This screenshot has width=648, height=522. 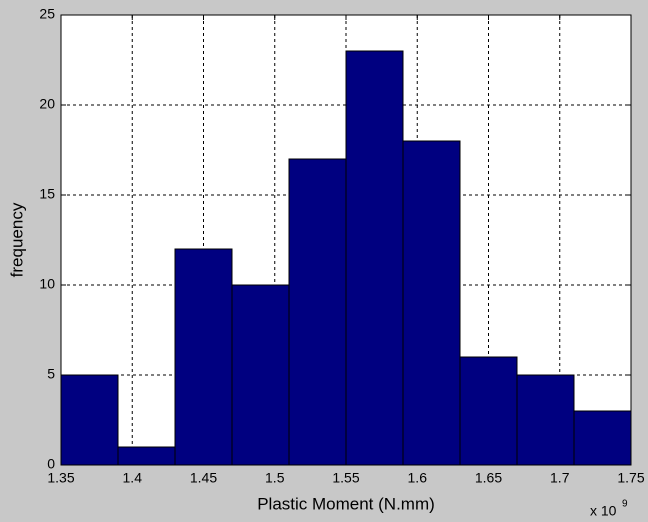 I want to click on x-tick-label: 1.35, so click(x=60, y=478).